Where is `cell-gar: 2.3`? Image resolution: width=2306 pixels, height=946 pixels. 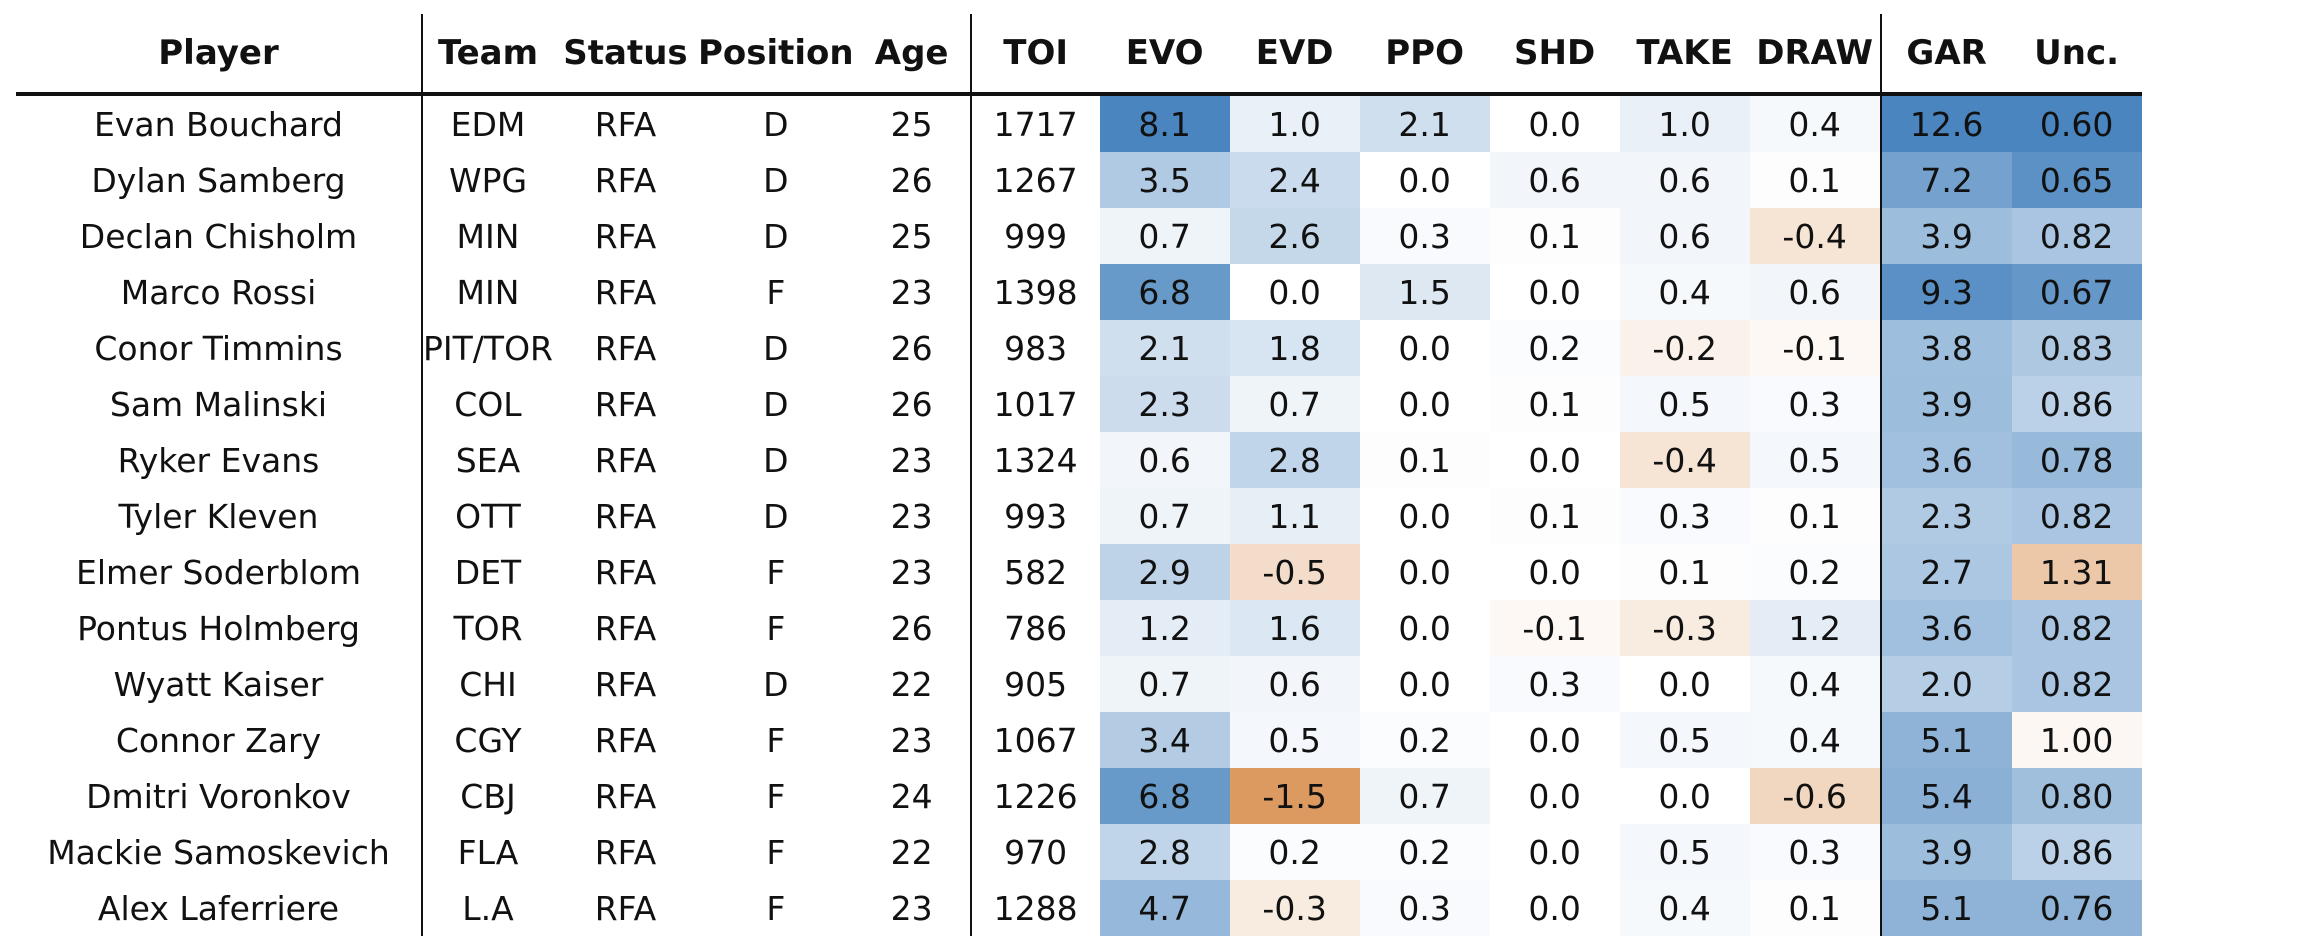 cell-gar: 2.3 is located at coordinates (1945, 516).